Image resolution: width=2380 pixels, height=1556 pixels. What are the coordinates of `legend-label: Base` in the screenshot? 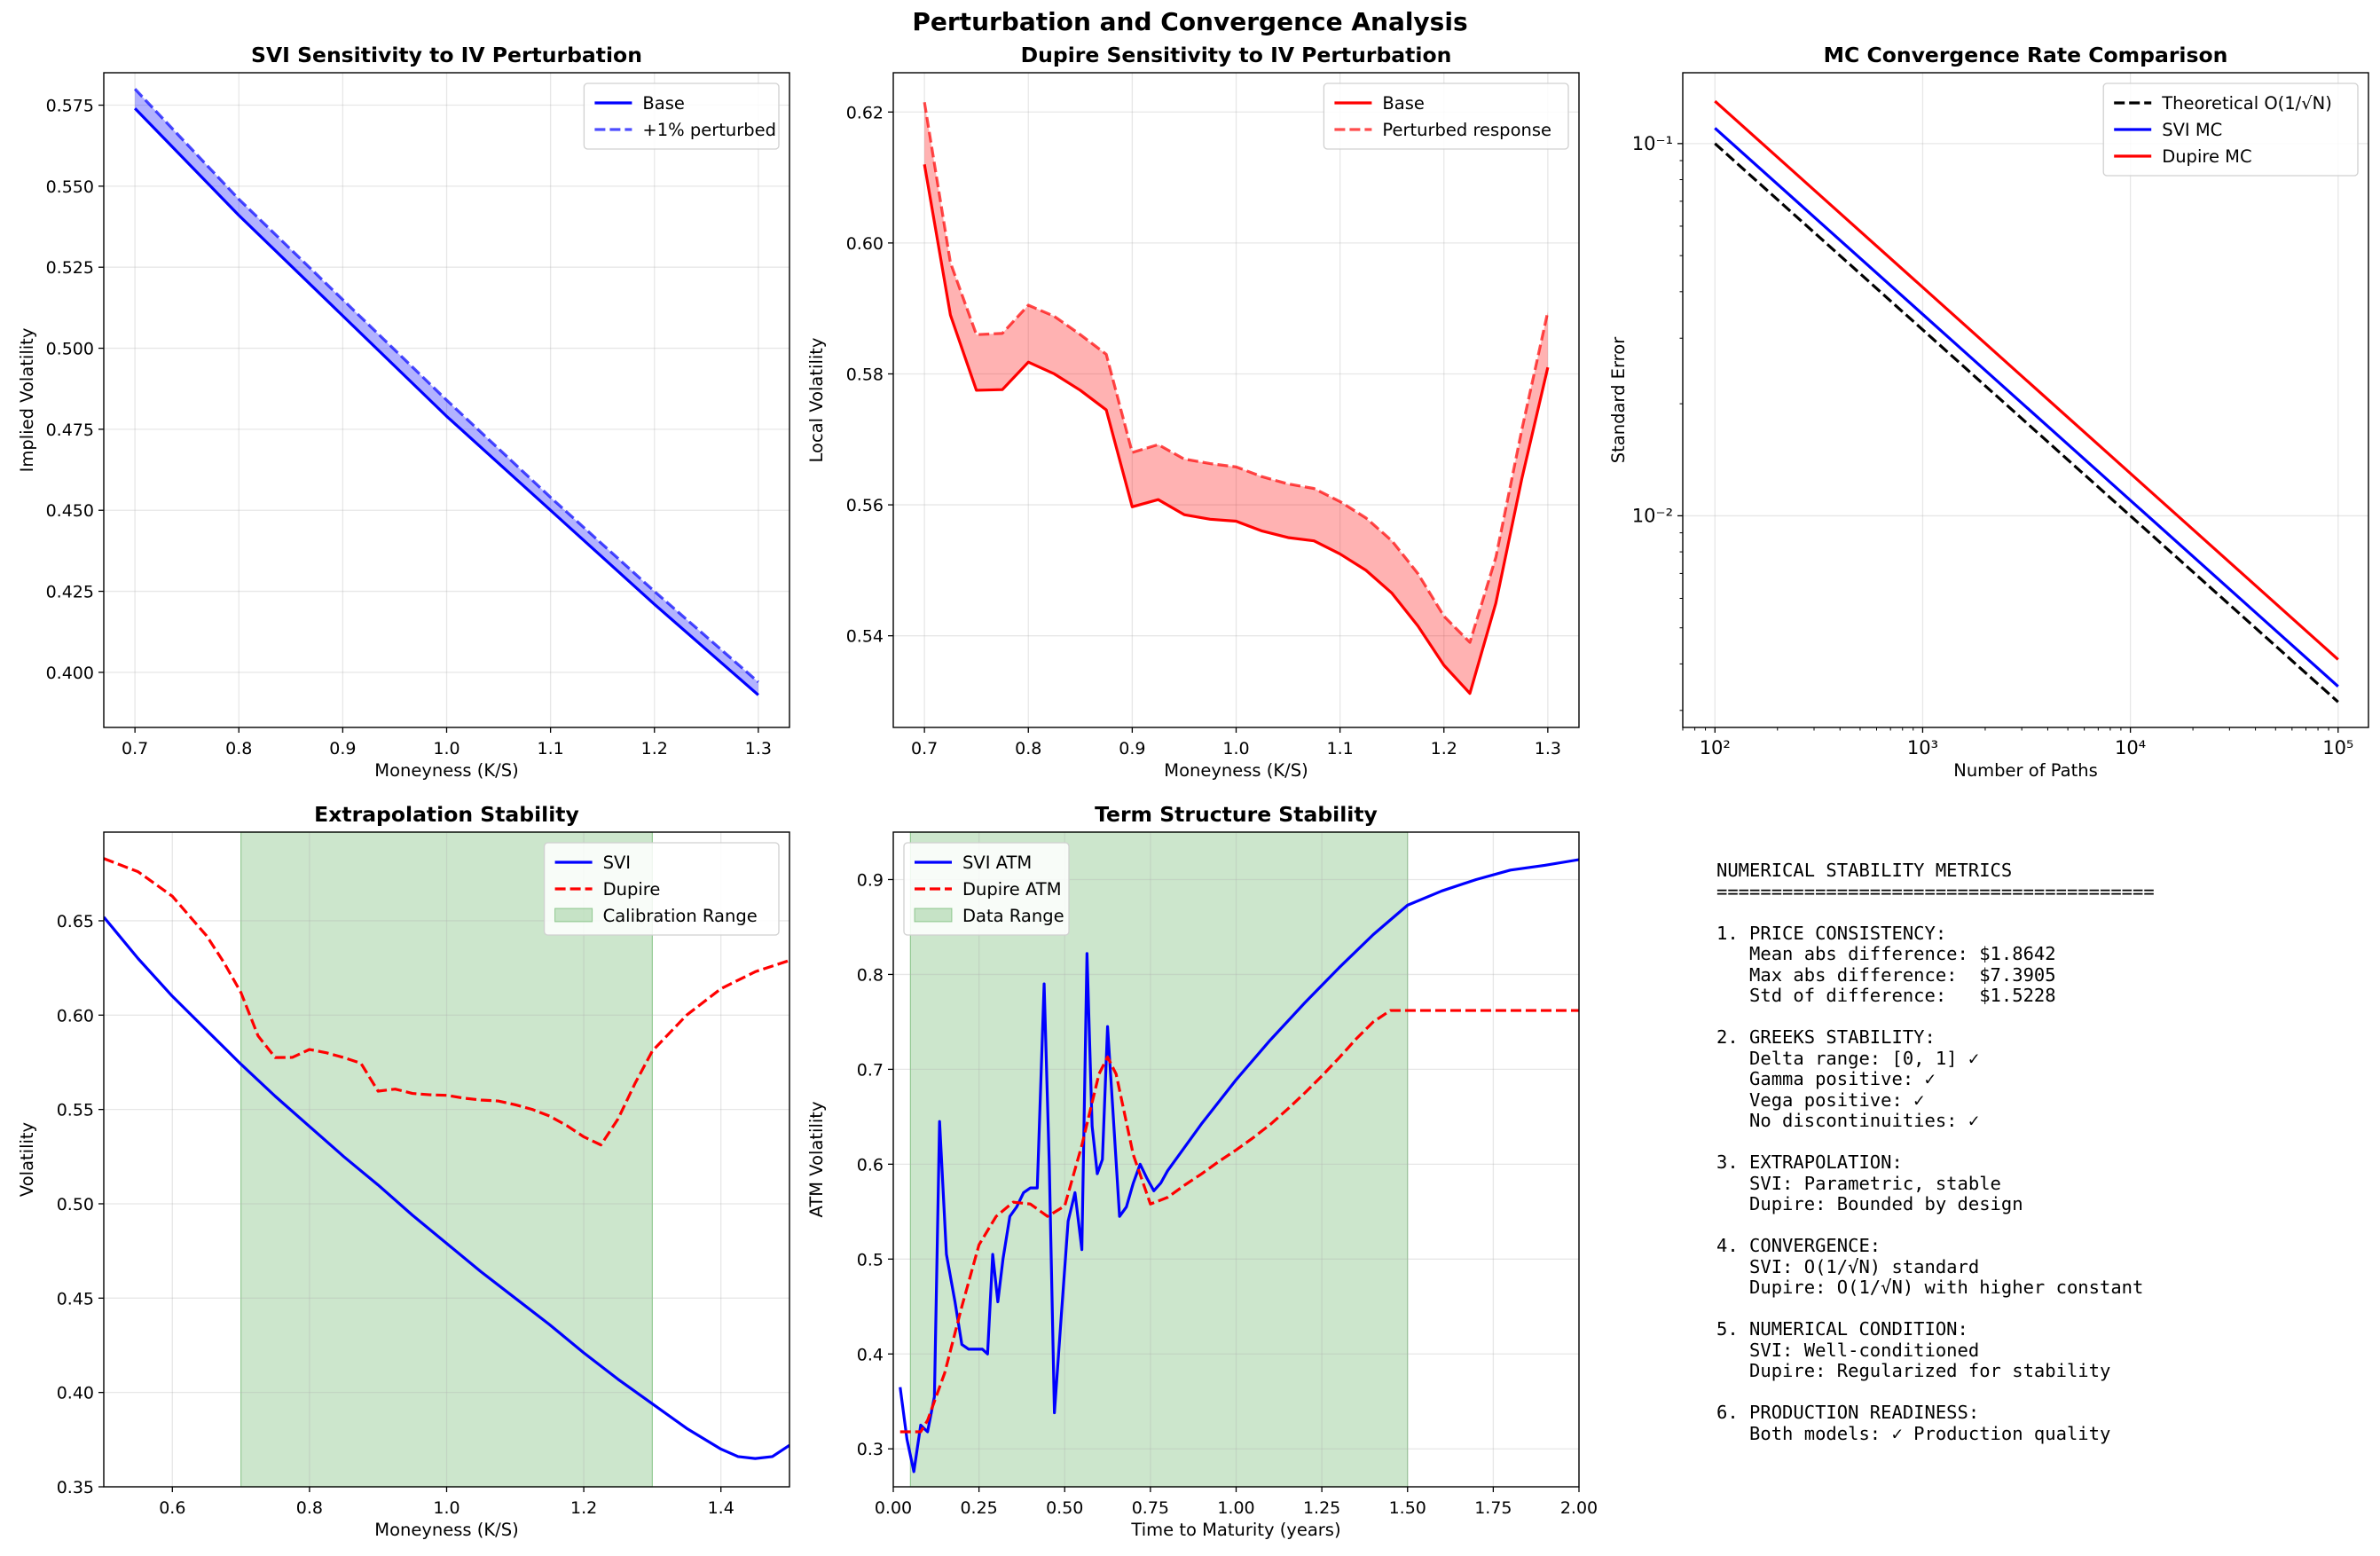 It's located at (663, 103).